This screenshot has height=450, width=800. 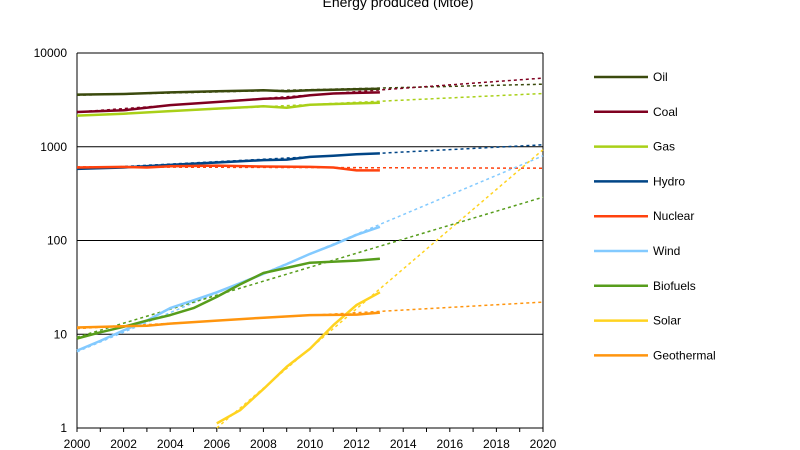 What do you see at coordinates (669, 181) in the screenshot?
I see `legend-label-hydro: Hydro` at bounding box center [669, 181].